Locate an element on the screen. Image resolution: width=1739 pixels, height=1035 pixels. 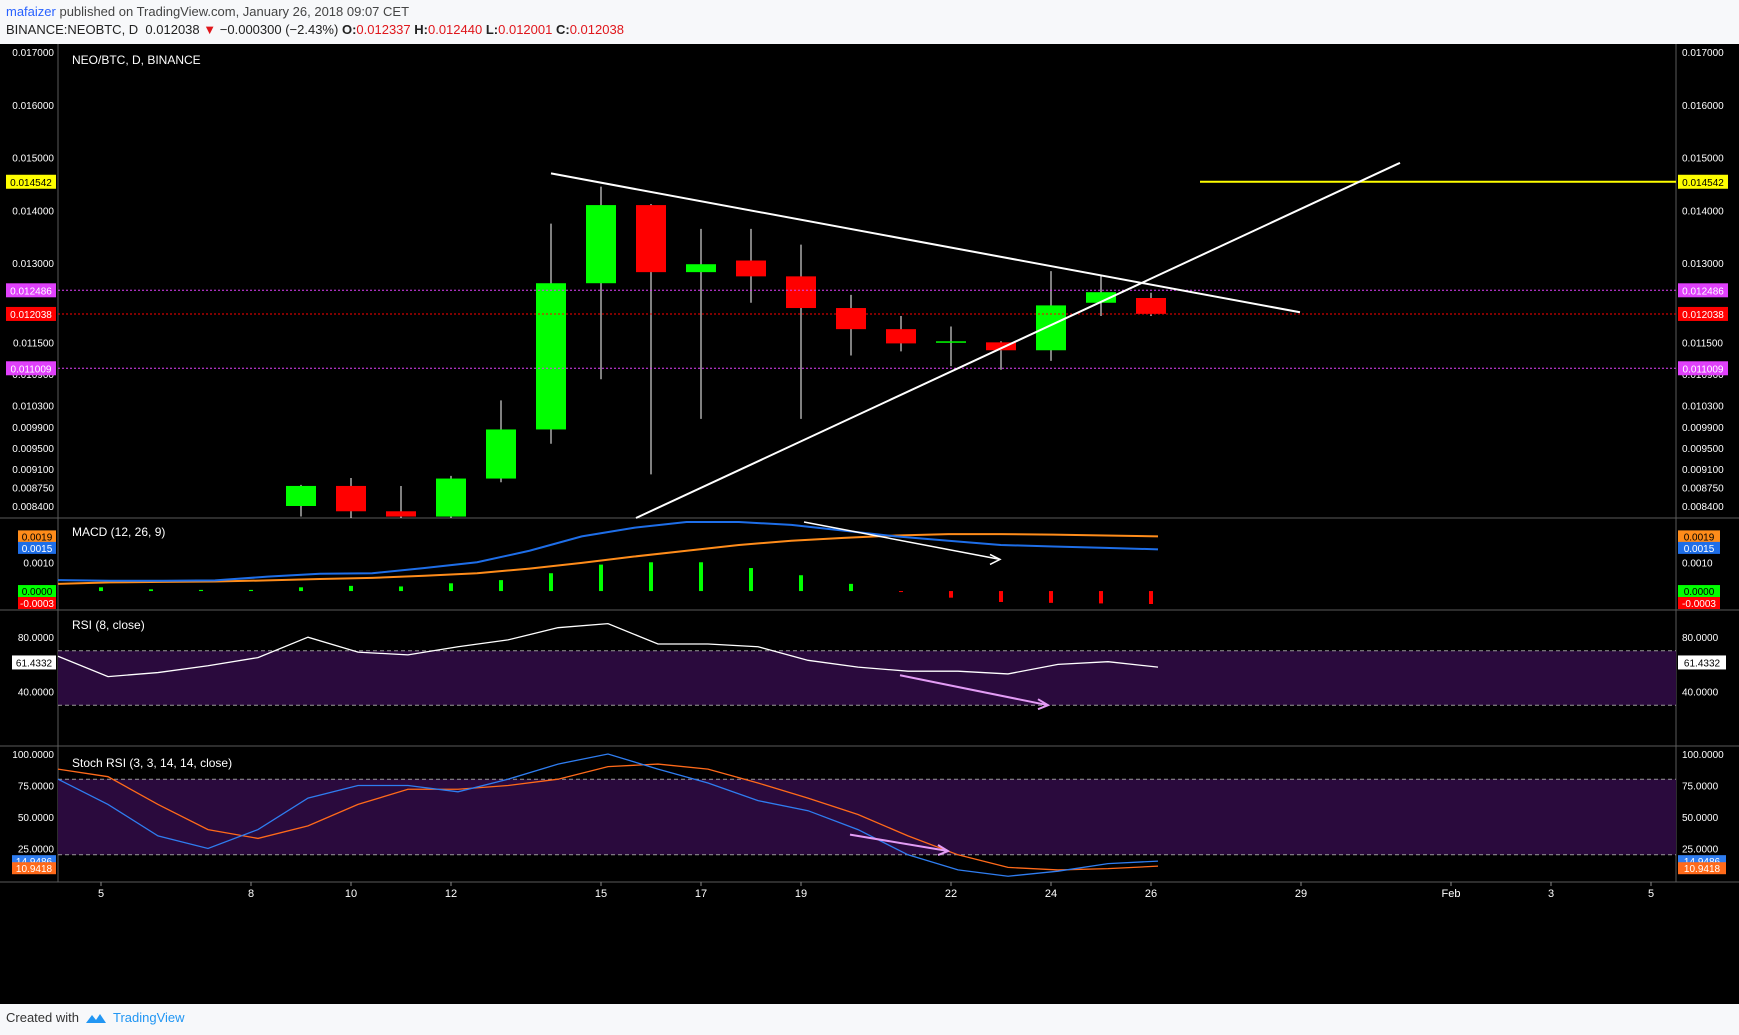
price-tick-right: 0.008750 is located at coordinates (1703, 489).